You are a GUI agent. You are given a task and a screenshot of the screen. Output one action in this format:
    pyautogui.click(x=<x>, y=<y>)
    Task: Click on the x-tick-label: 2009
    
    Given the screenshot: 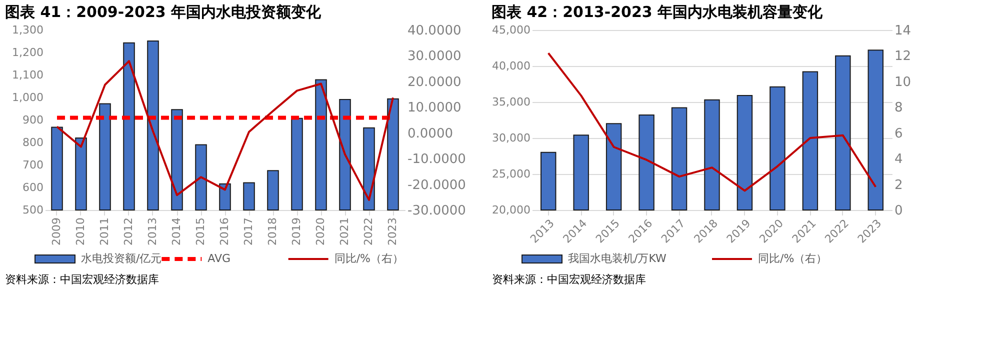 What is the action you would take?
    pyautogui.click(x=56, y=232)
    